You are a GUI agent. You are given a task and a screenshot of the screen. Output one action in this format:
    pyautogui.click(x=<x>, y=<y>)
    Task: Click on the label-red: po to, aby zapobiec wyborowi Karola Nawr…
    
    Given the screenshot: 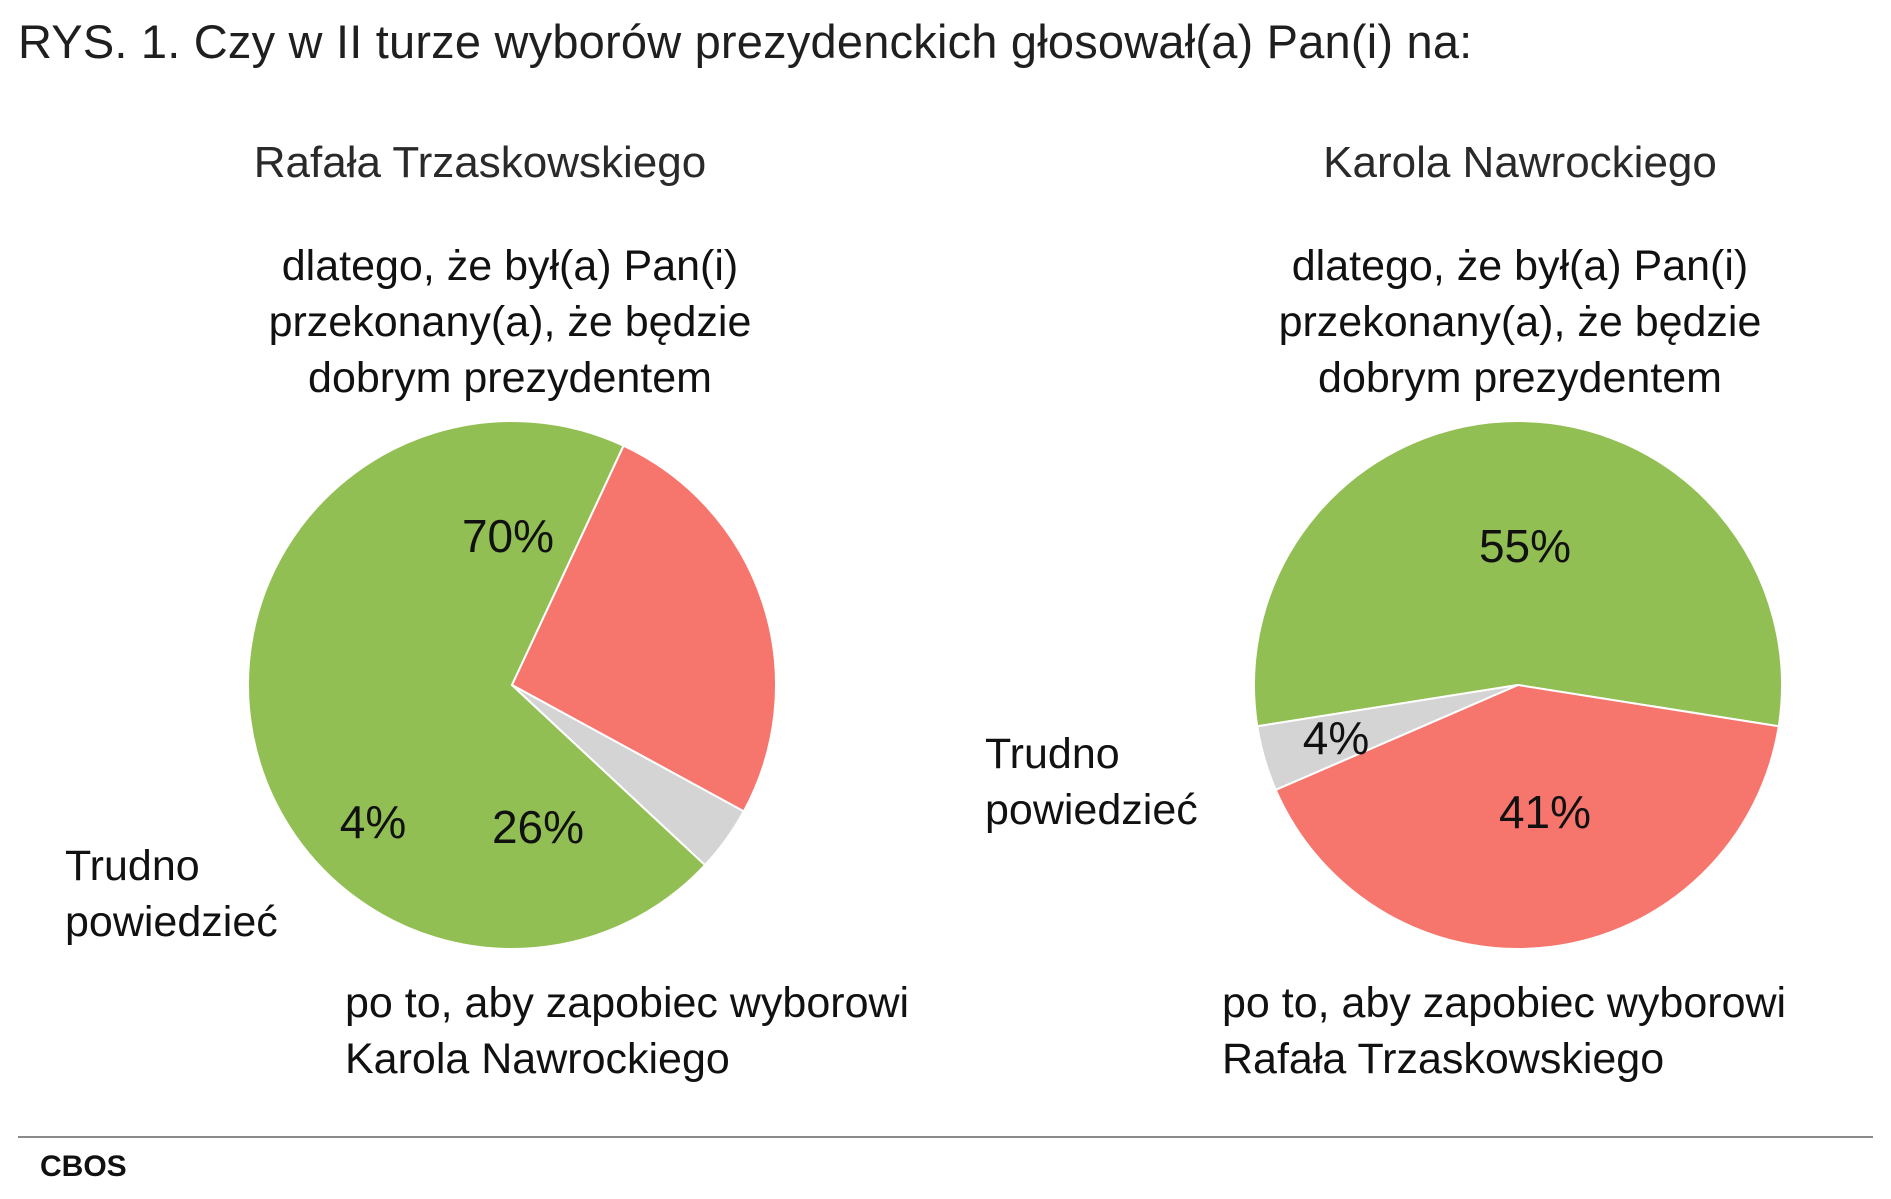 What is the action you would take?
    pyautogui.click(x=627, y=1031)
    